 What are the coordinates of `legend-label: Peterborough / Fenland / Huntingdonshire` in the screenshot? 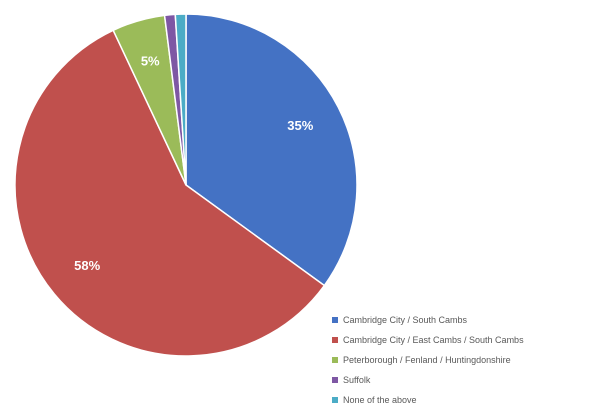 It's located at (427, 360).